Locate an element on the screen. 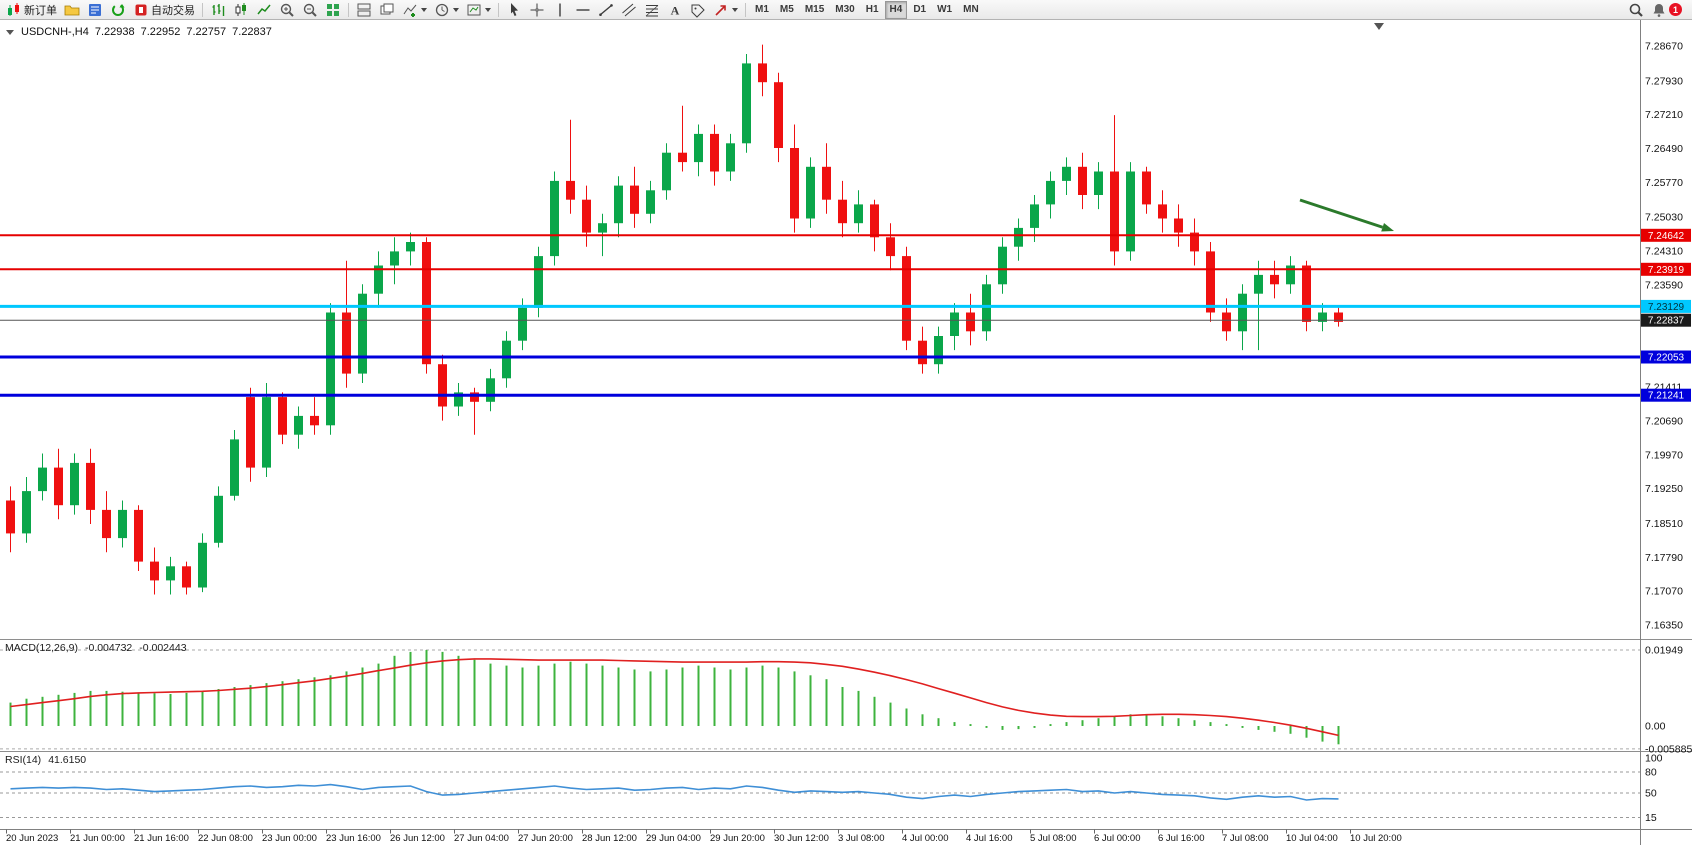  svg-text: 7.24642 is located at coordinates (1666, 236).